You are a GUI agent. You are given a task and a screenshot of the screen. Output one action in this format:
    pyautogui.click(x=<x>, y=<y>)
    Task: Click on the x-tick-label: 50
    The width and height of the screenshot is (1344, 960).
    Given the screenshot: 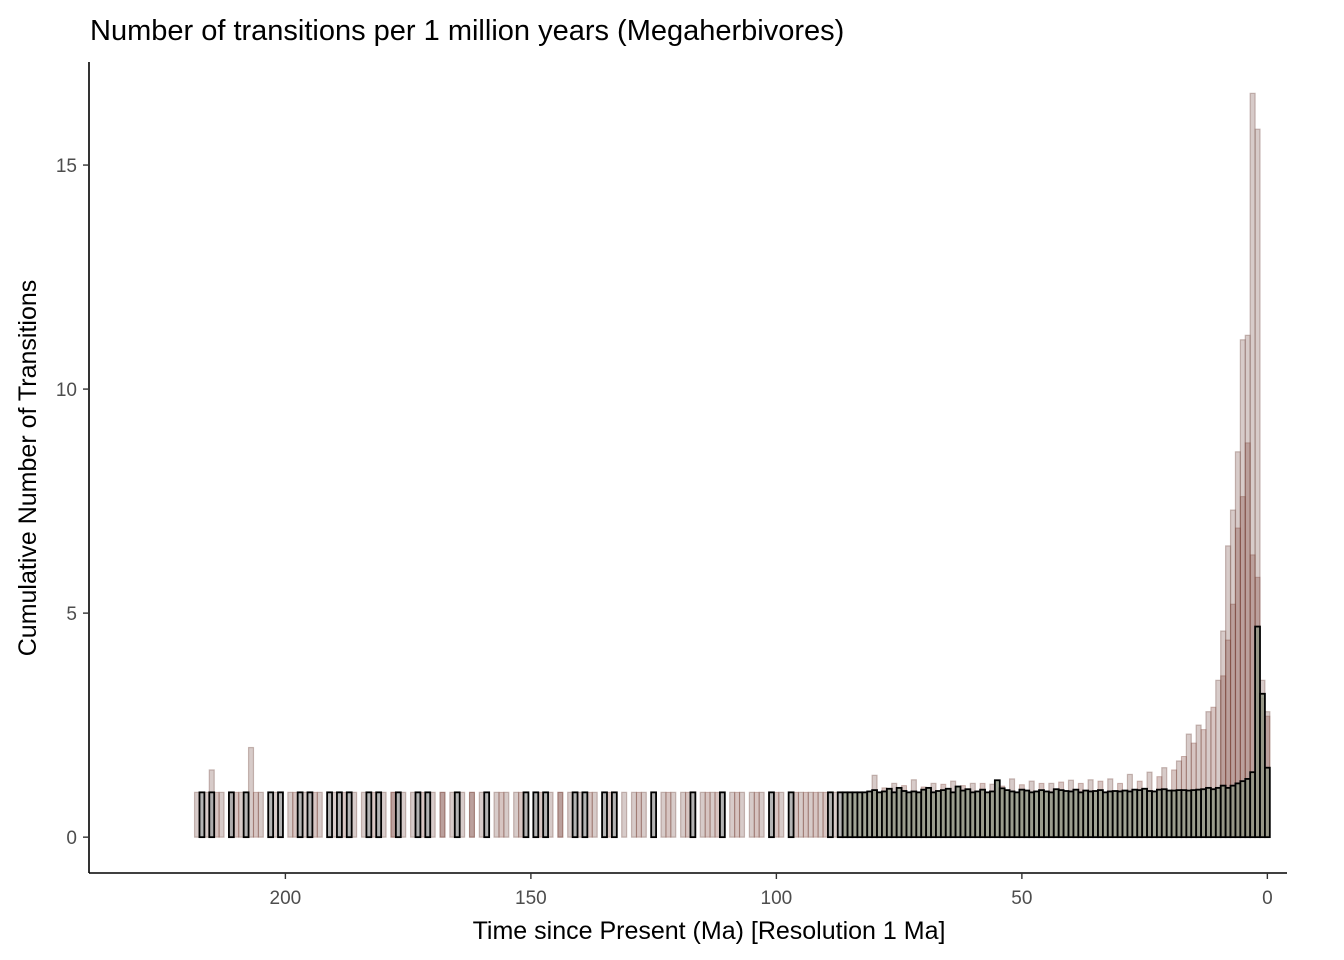 What is the action you would take?
    pyautogui.click(x=1021, y=898)
    